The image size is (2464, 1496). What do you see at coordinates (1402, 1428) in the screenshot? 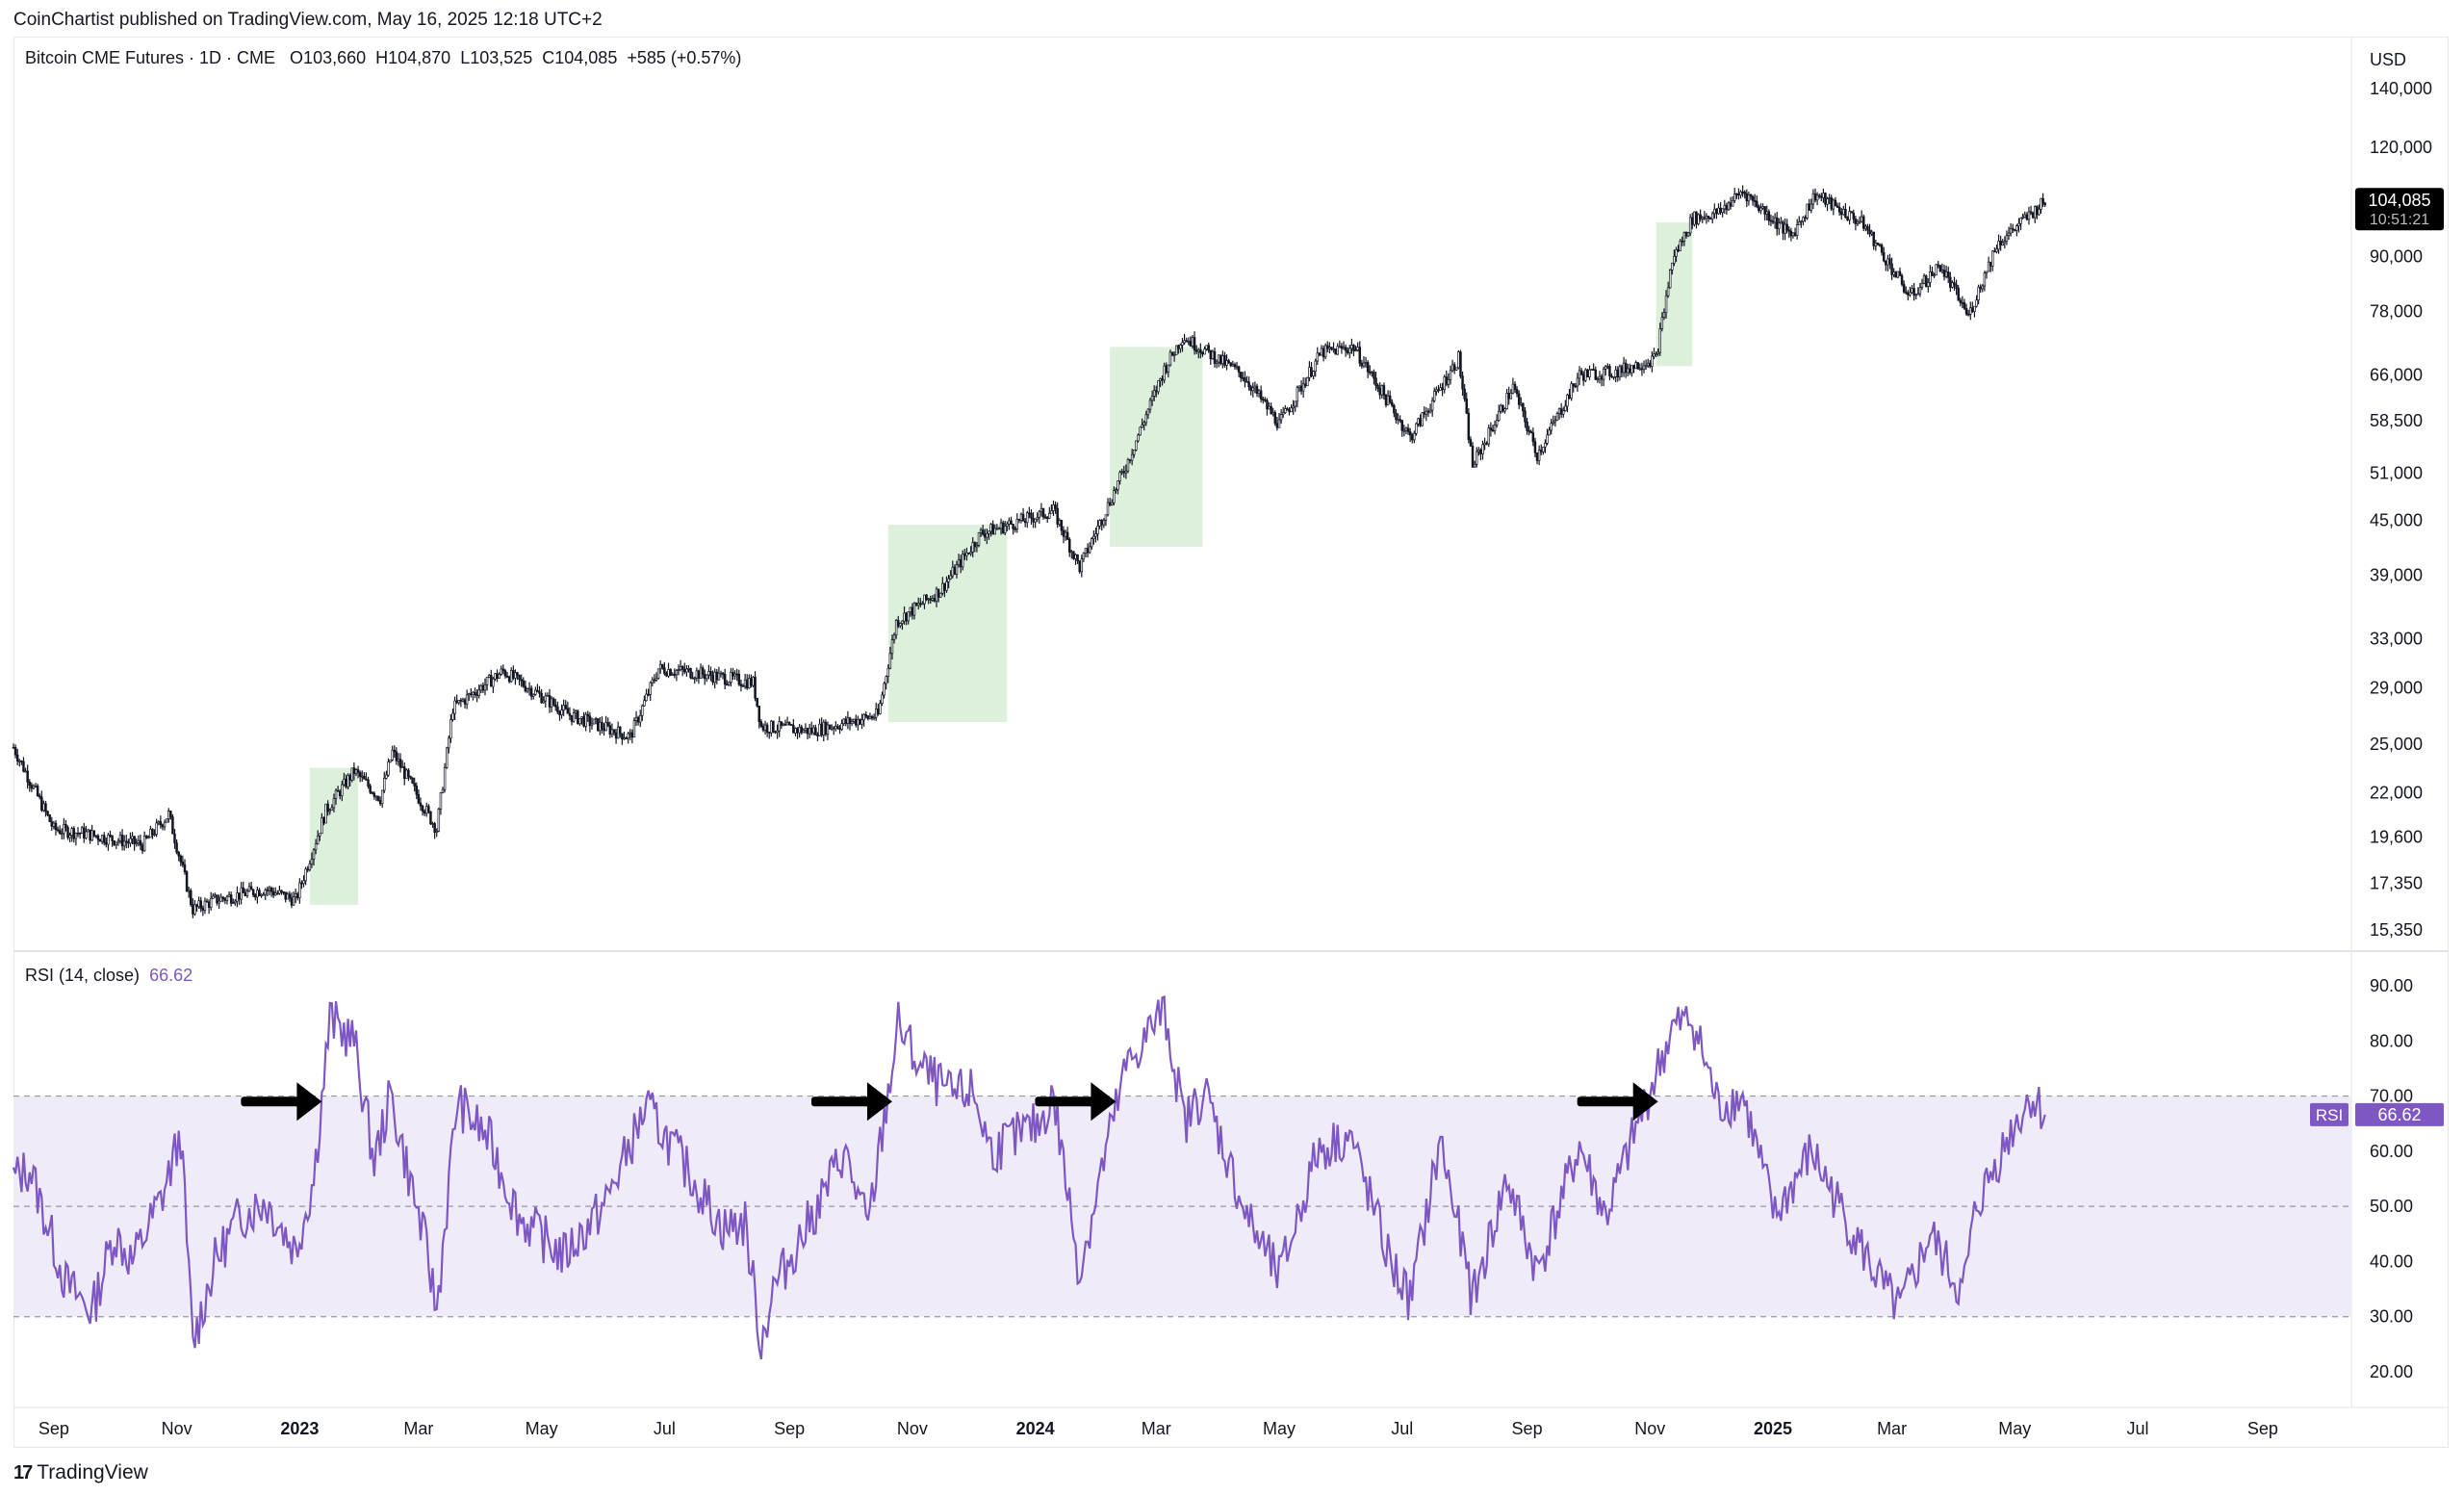
I see `time-tick-label: Jul` at bounding box center [1402, 1428].